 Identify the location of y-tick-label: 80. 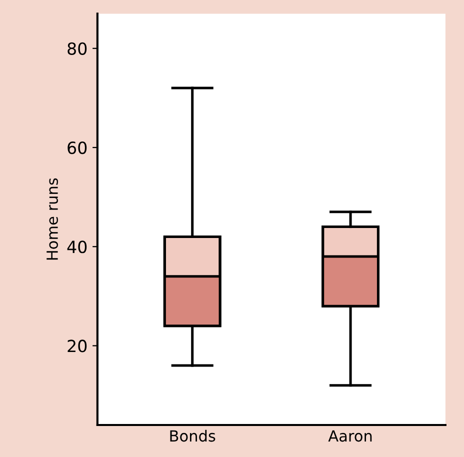
(77, 48).